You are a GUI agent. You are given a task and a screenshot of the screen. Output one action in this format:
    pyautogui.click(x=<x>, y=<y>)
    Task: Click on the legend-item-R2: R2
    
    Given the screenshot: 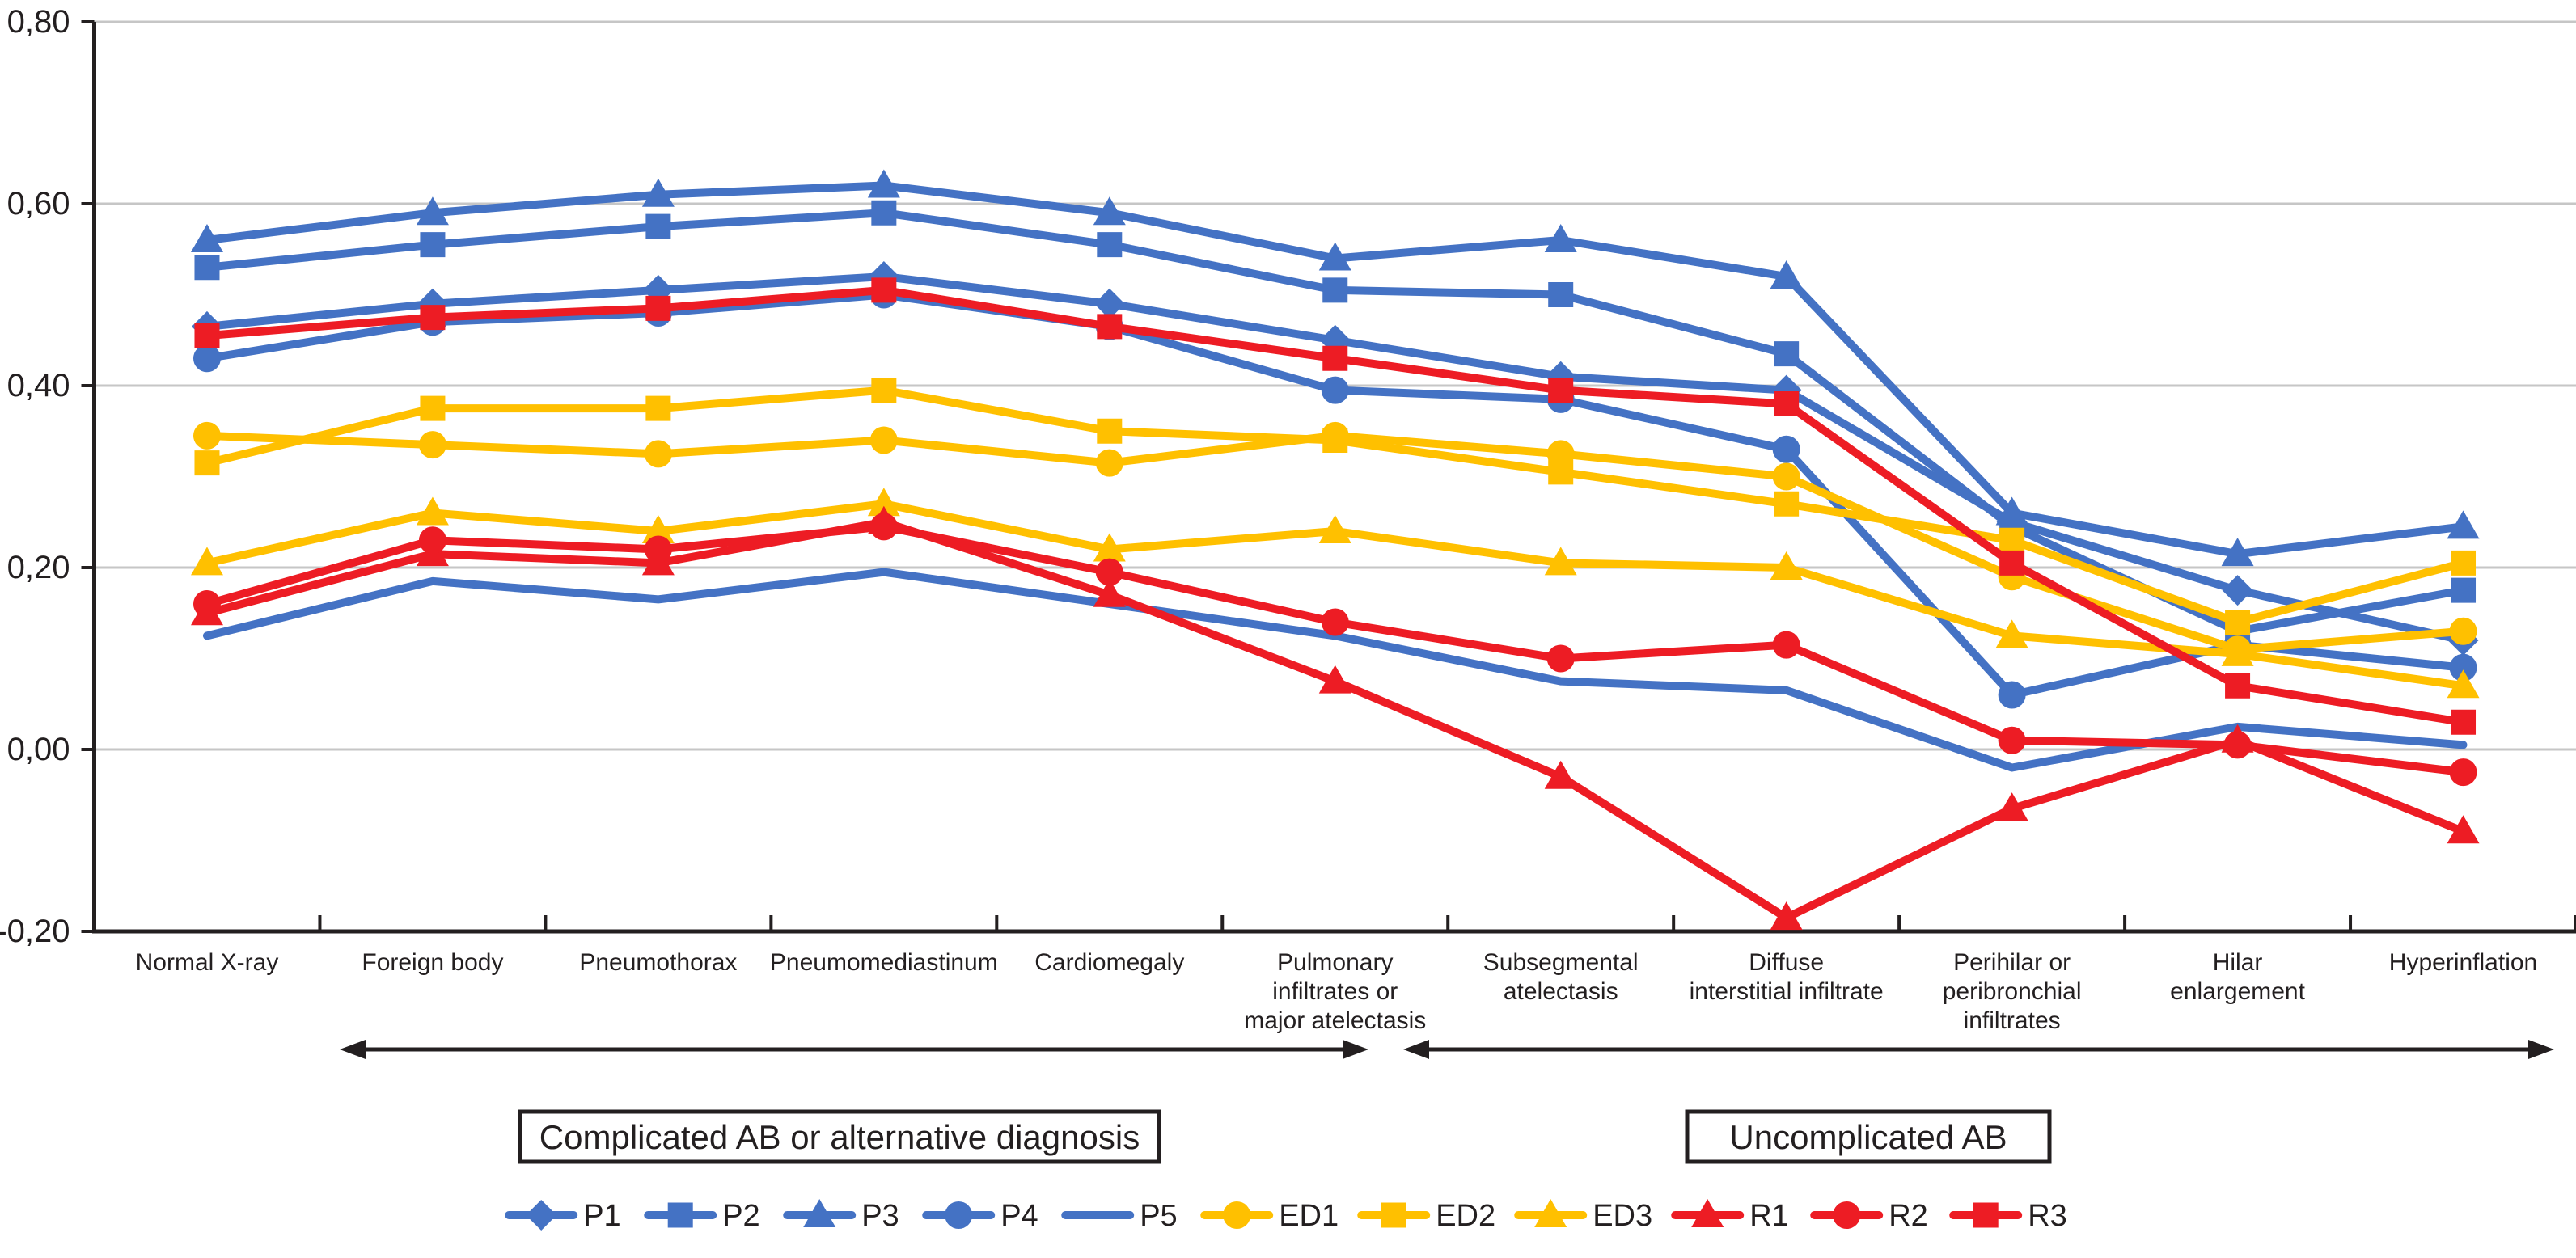 What is the action you would take?
    pyautogui.click(x=1869, y=1216)
    